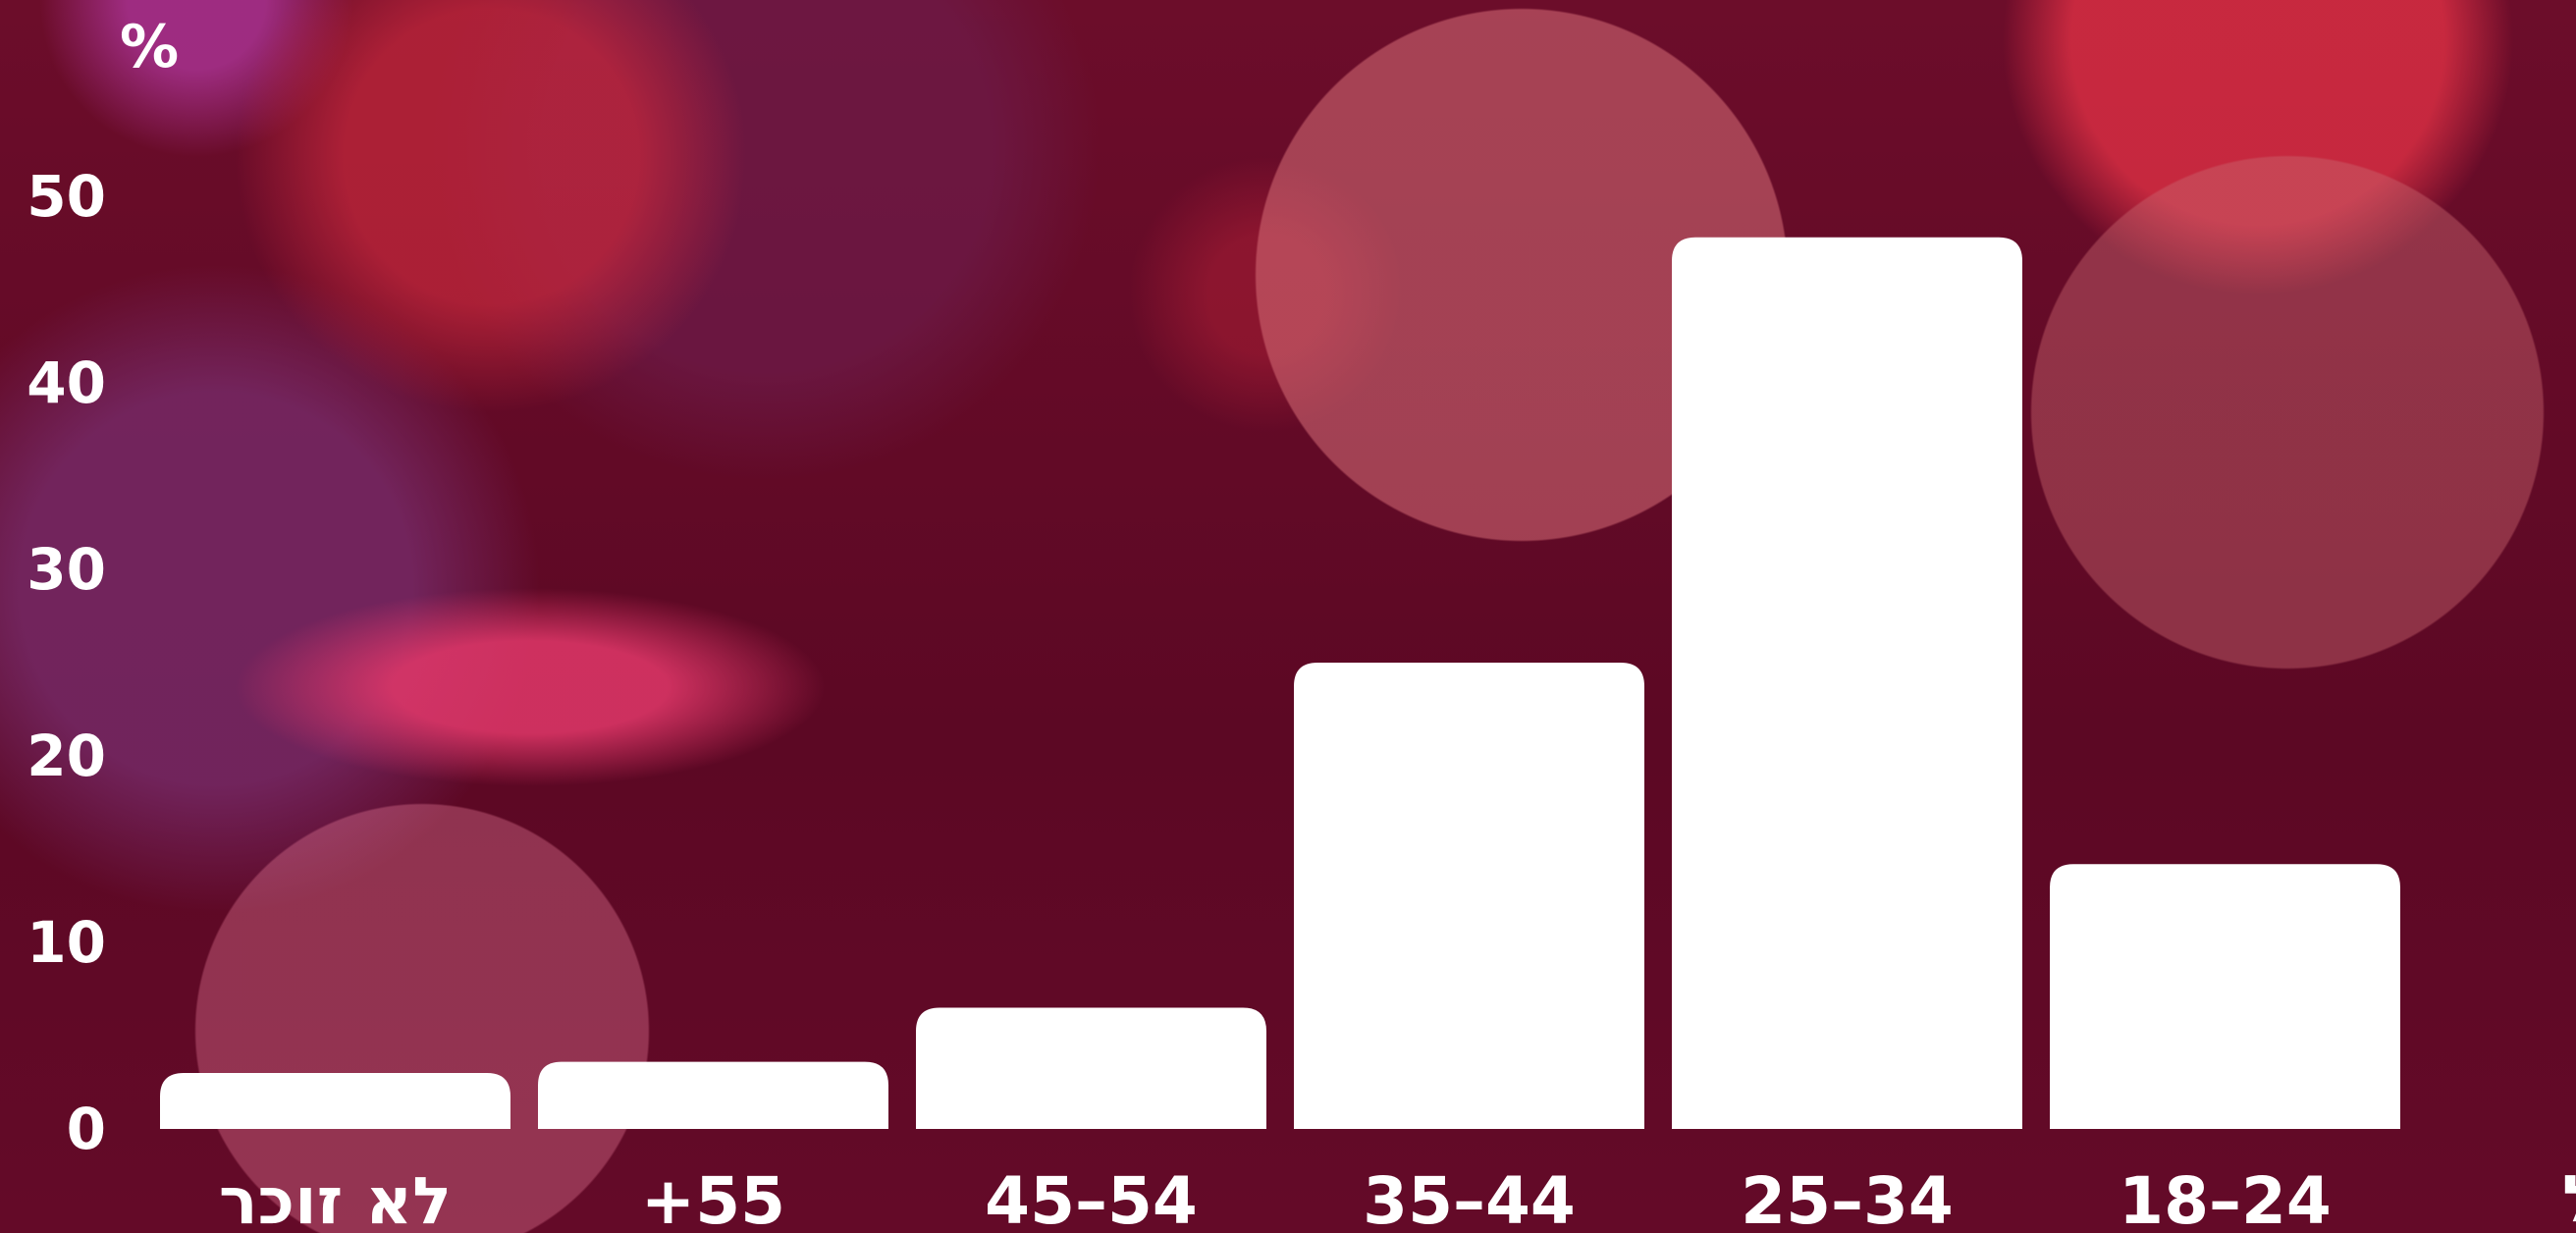 This screenshot has width=2576, height=1233. What do you see at coordinates (66, 942) in the screenshot?
I see `y-tick-label: 10` at bounding box center [66, 942].